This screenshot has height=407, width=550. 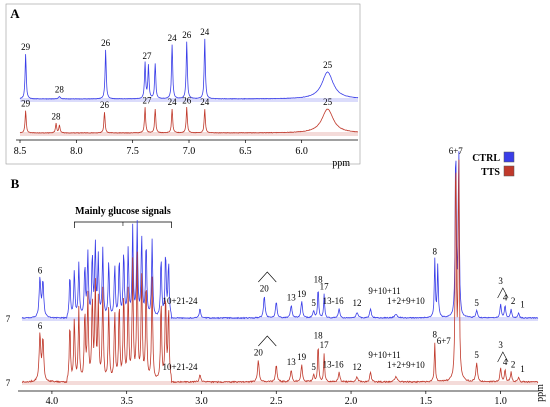 What do you see at coordinates (313, 303) in the screenshot?
I see `panel-b-peak-label-0-7: 5` at bounding box center [313, 303].